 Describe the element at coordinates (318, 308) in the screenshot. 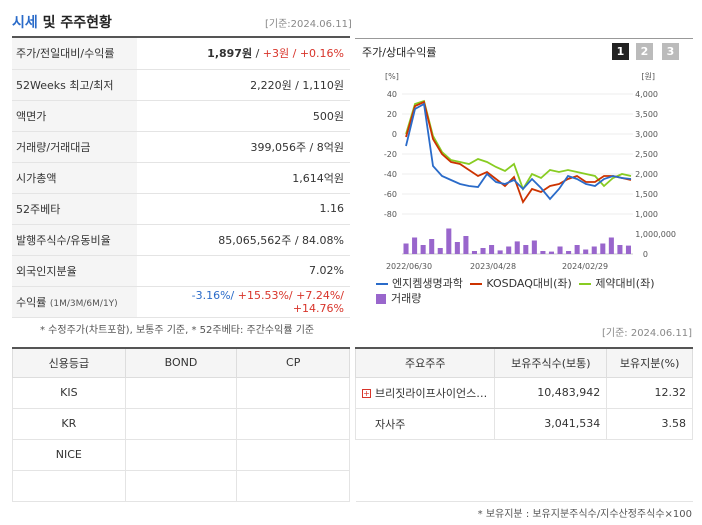

I see `return-1y: +14.76%` at that location.